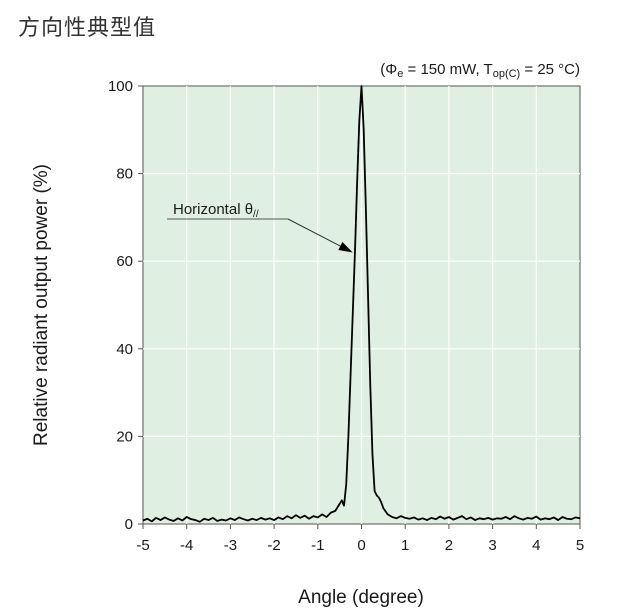 This screenshot has width=617, height=610. What do you see at coordinates (213, 209) in the screenshot?
I see `annotation-text: Horizontal θ` at bounding box center [213, 209].